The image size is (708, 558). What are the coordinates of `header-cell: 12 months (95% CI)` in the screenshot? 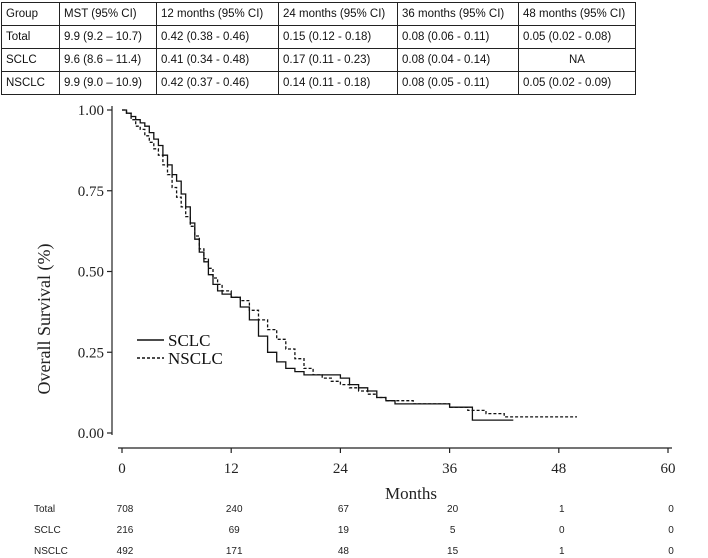 It's located at (217, 14).